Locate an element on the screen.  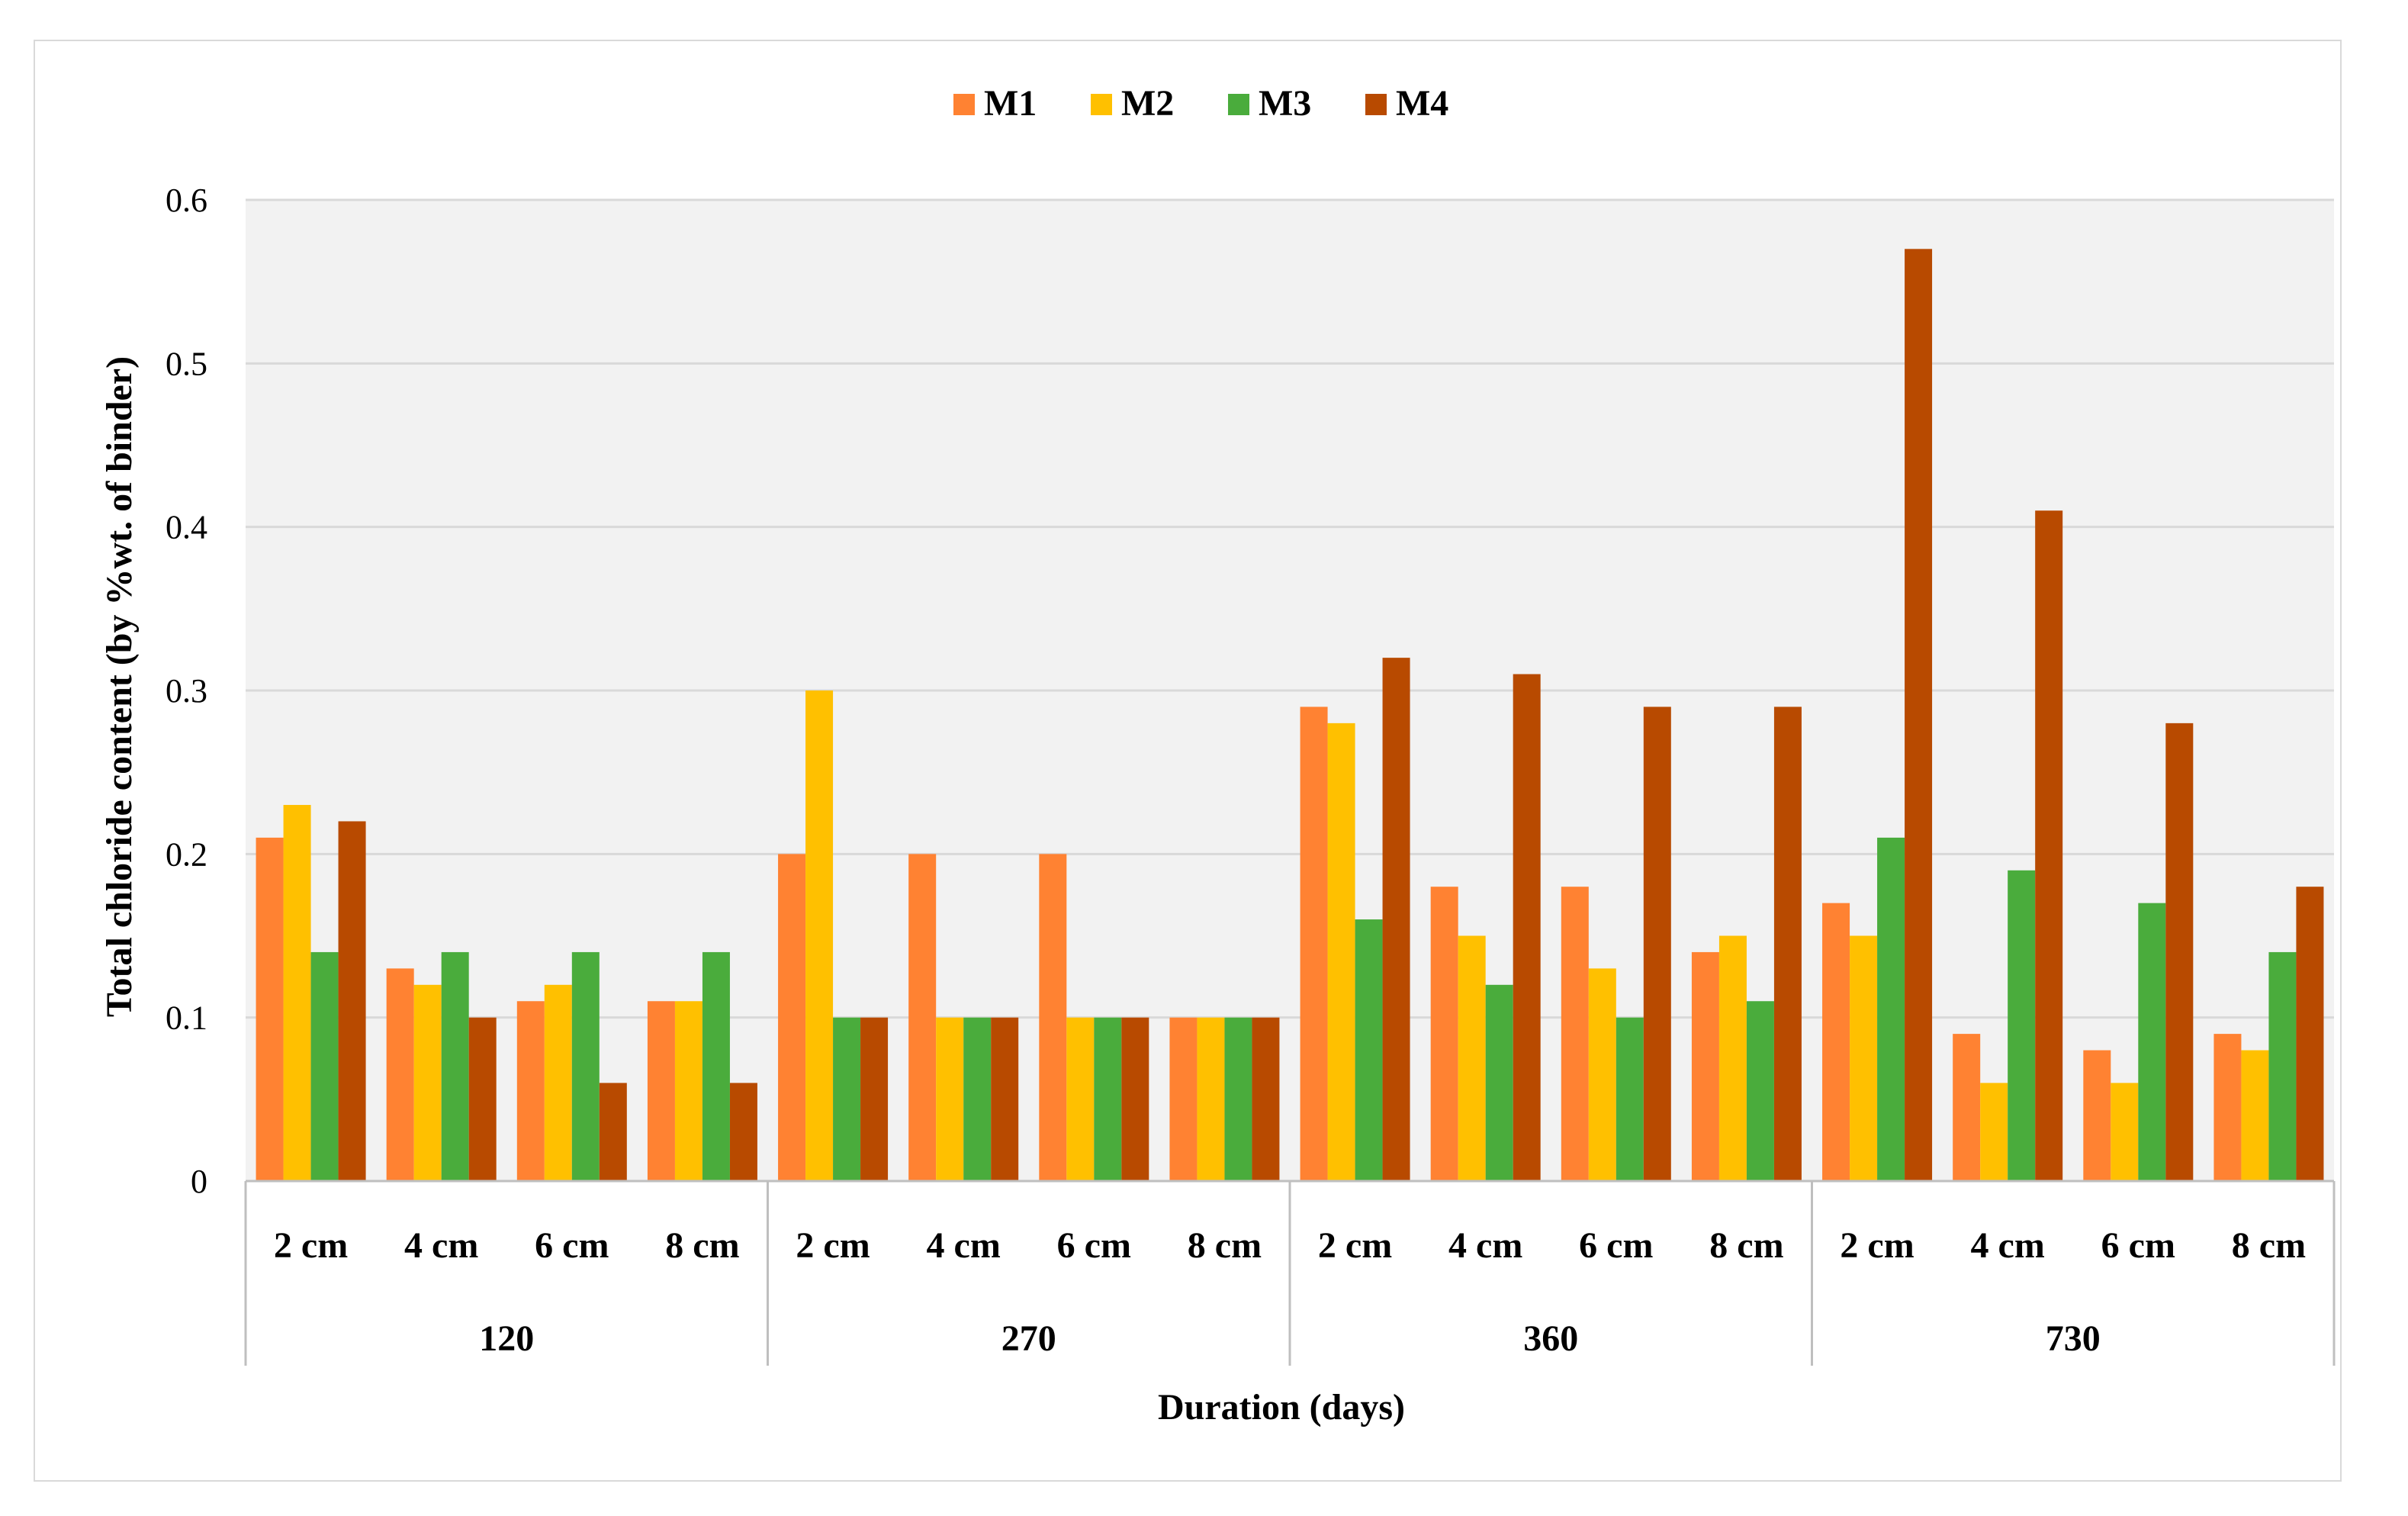
y-tick-label: 0.6 is located at coordinates (186, 201).